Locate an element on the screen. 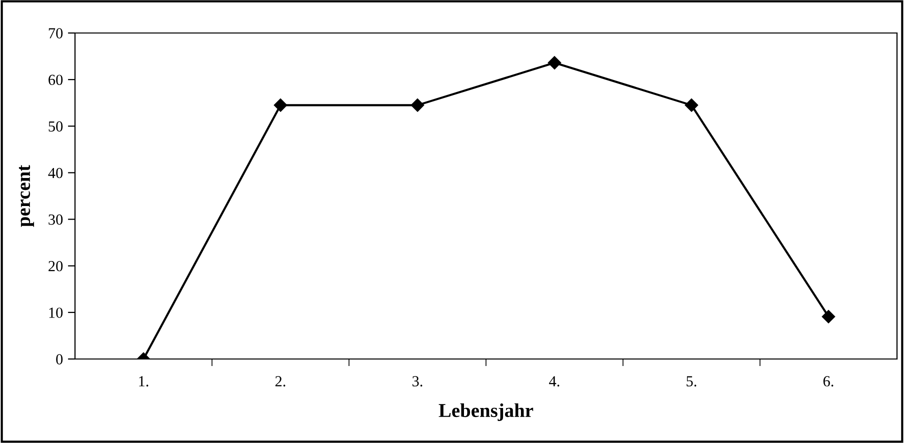  x-tick-label: 5. is located at coordinates (691, 381).